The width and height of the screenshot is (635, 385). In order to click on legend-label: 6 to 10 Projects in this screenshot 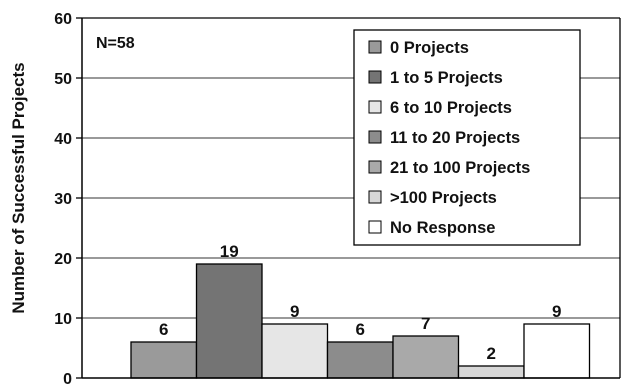, I will do `click(451, 108)`.